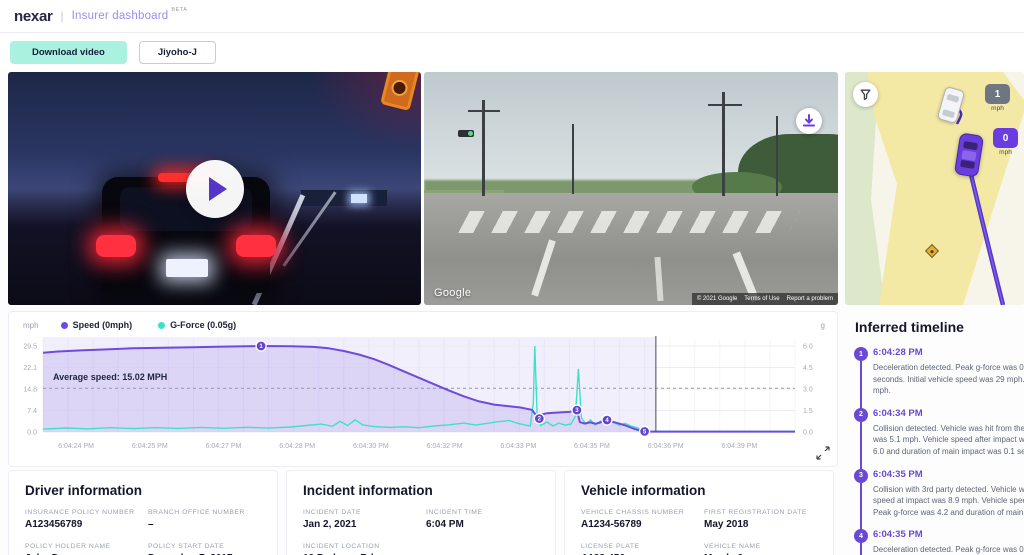 This screenshot has width=1024, height=555. I want to click on x-axis-tick: 6:04:33 PM, so click(518, 446).